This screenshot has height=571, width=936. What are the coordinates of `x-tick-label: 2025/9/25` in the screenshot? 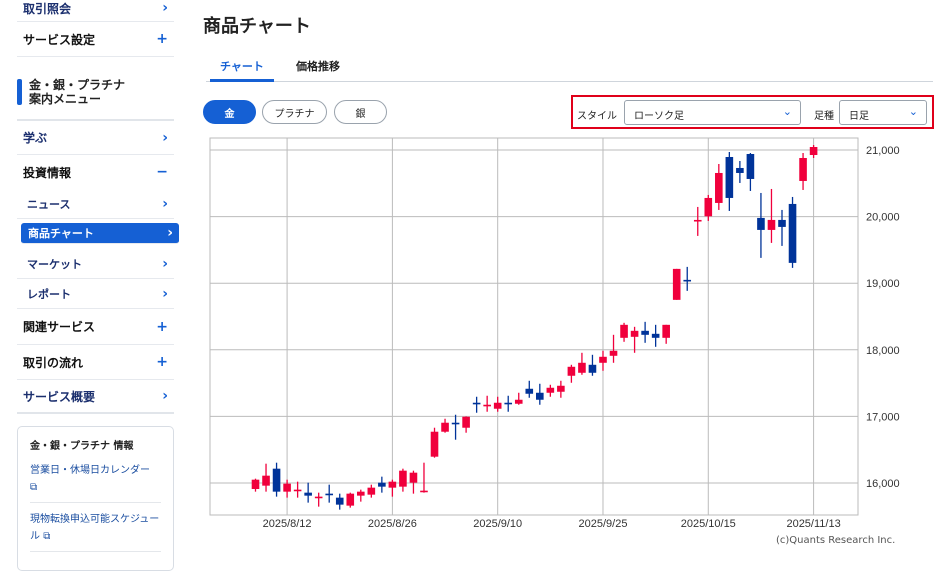 It's located at (603, 524).